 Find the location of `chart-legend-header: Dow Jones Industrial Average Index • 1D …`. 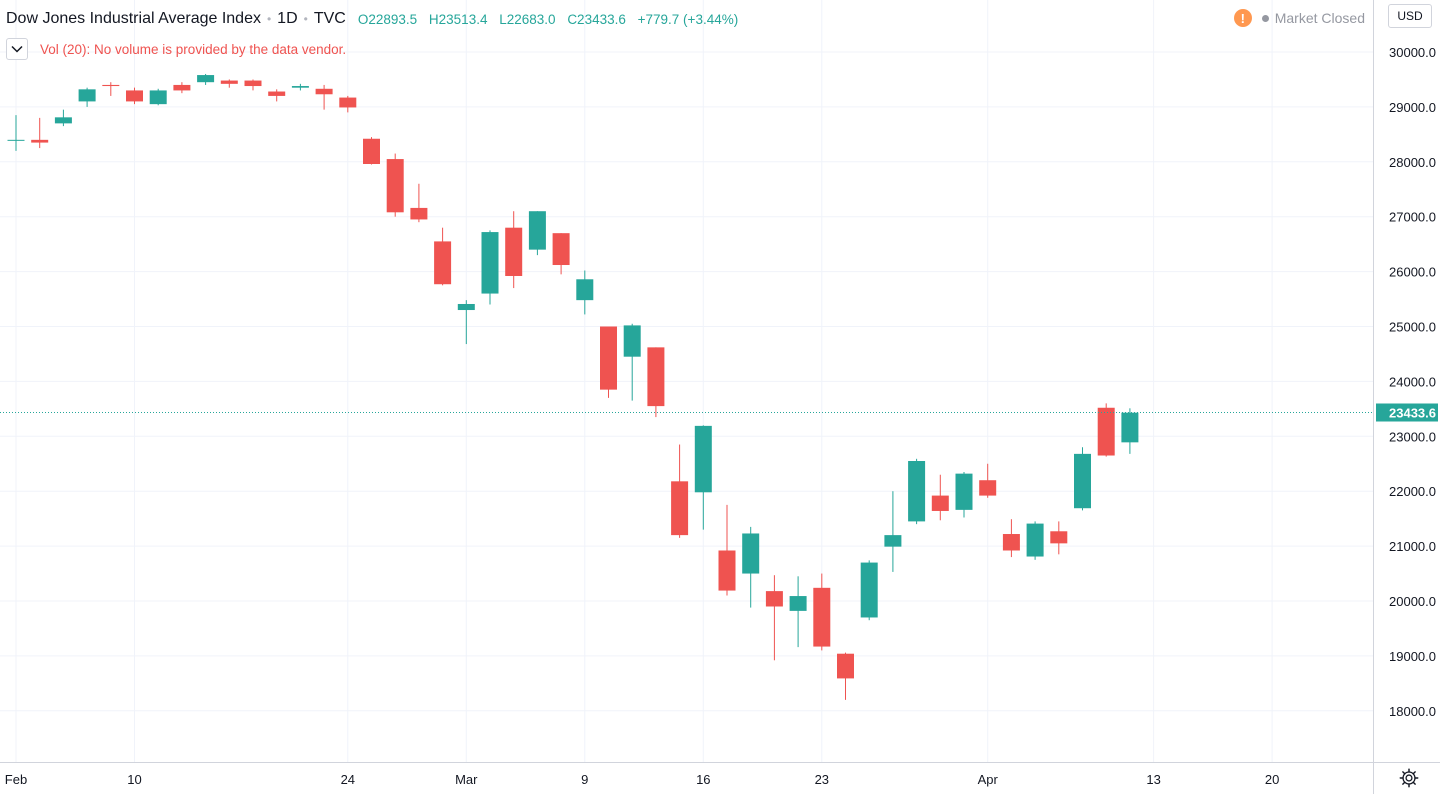

chart-legend-header: Dow Jones Industrial Average Index • 1D … is located at coordinates (376, 19).